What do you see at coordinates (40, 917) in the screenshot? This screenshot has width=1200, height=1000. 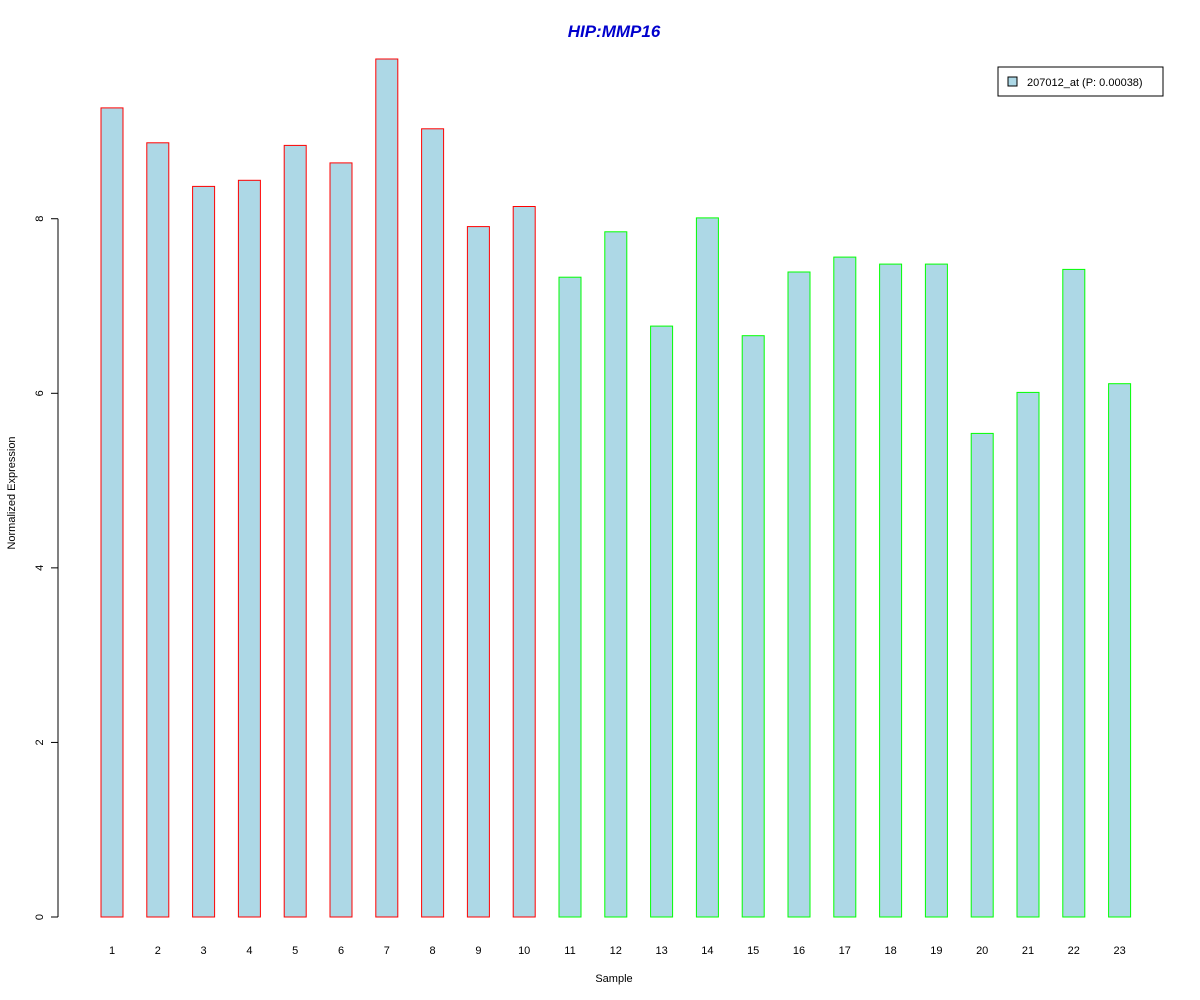 I see `y-tick-label: 0` at bounding box center [40, 917].